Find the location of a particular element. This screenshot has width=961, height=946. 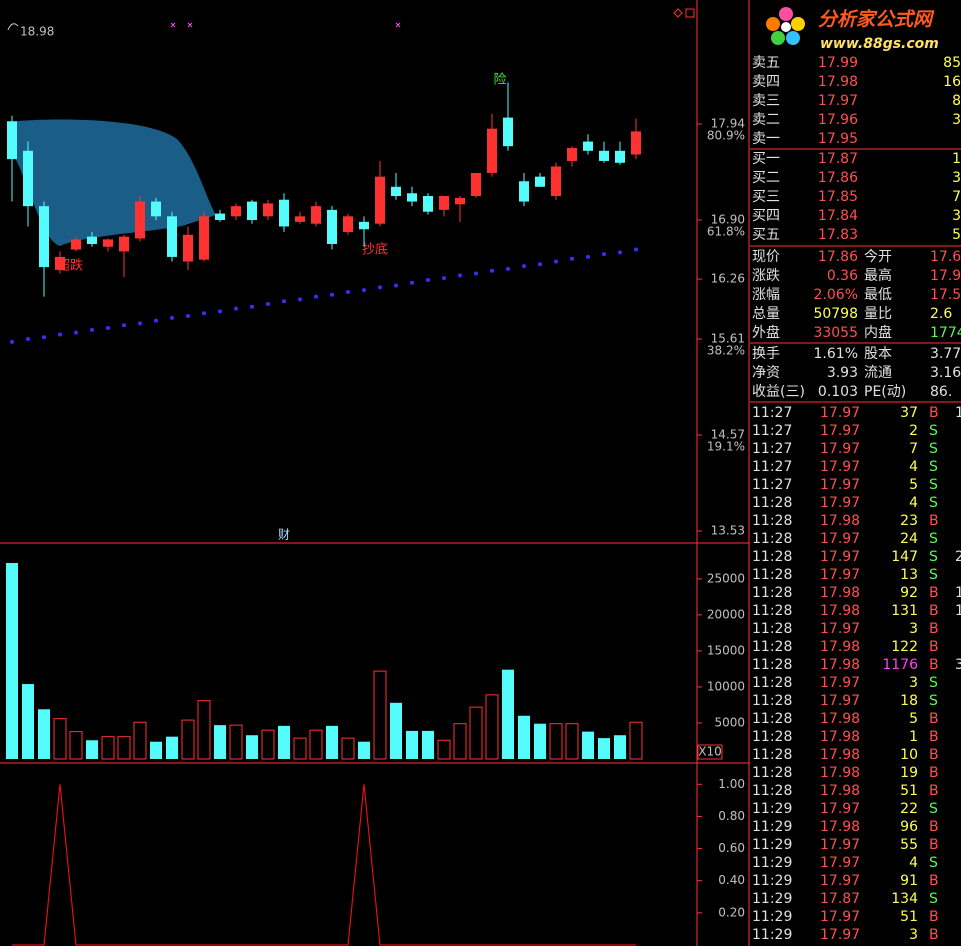

signal-crosses is located at coordinates (285, 25).